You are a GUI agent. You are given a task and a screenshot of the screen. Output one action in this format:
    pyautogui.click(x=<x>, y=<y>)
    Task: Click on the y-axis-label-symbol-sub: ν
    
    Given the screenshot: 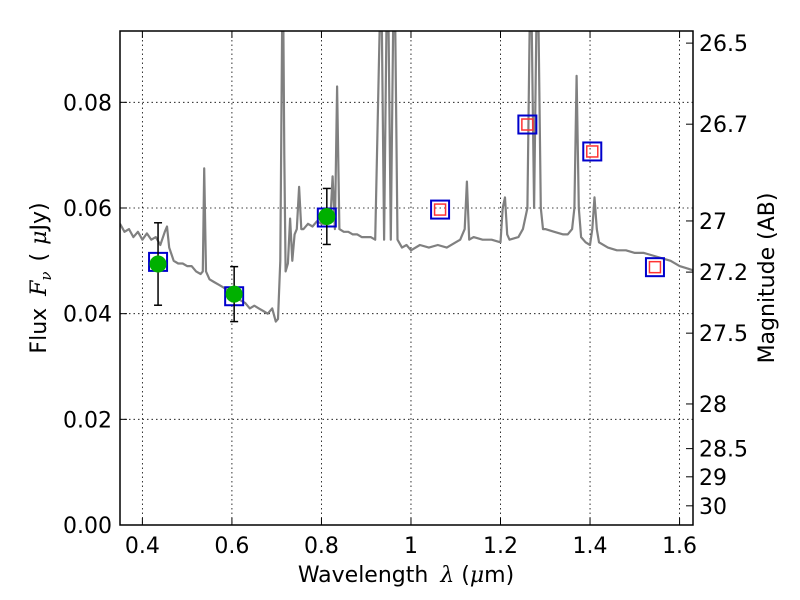 What is the action you would take?
    pyautogui.click(x=46, y=275)
    